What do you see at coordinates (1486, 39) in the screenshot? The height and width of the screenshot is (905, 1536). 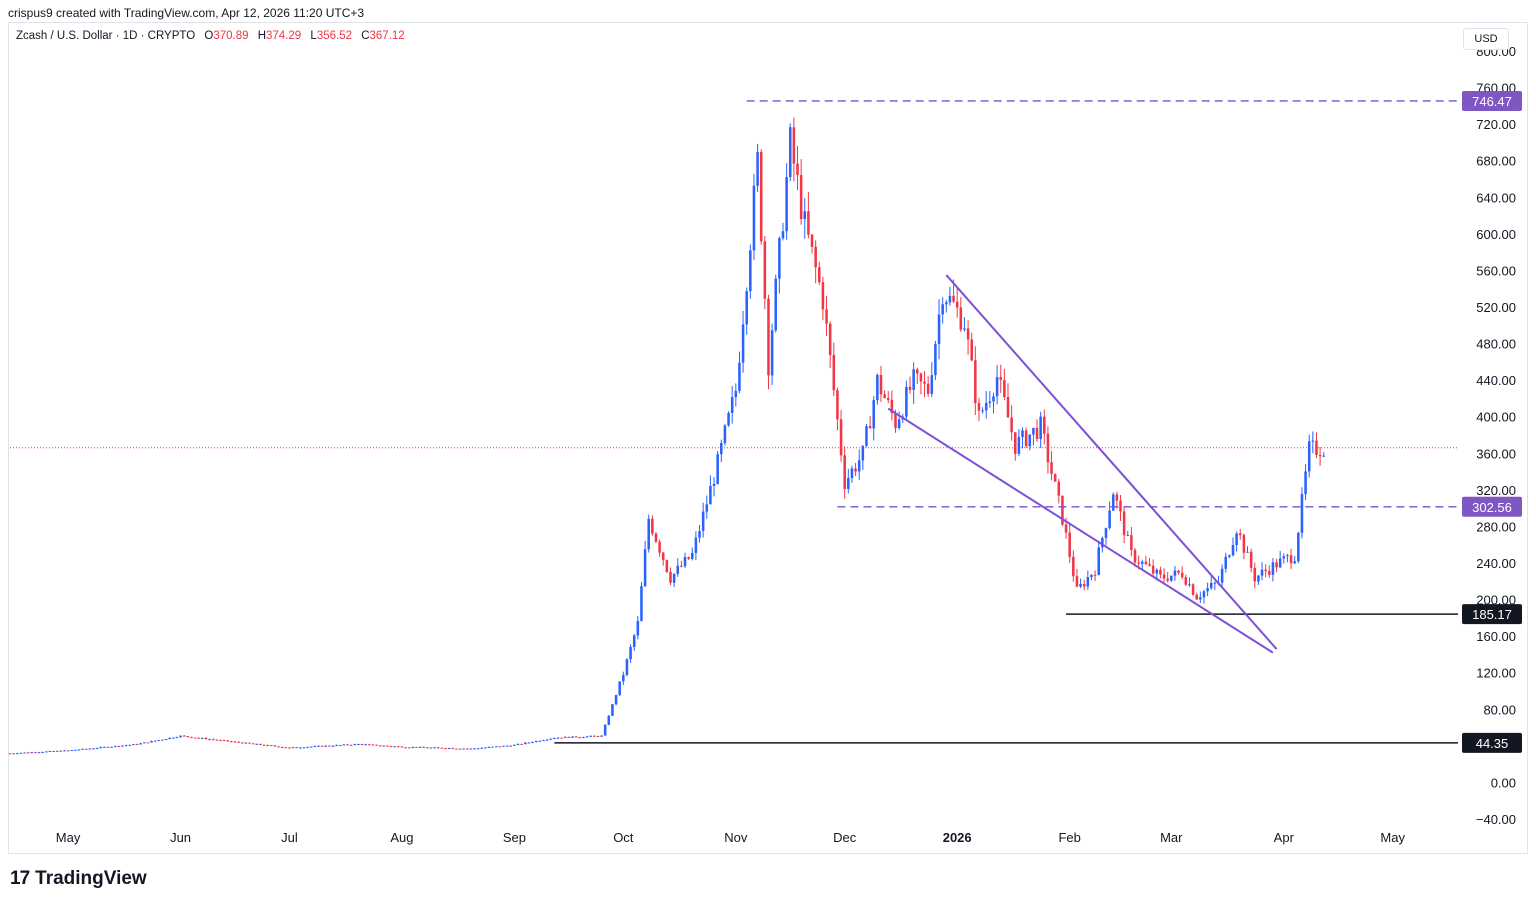 I see `currency-button: USD` at bounding box center [1486, 39].